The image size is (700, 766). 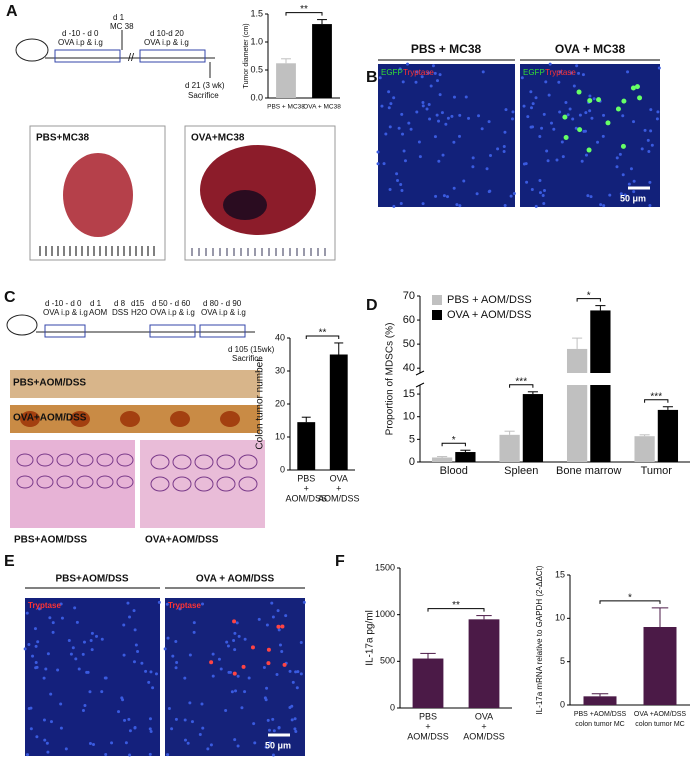 I want to click on tryptase-cell, so click(x=211, y=662).